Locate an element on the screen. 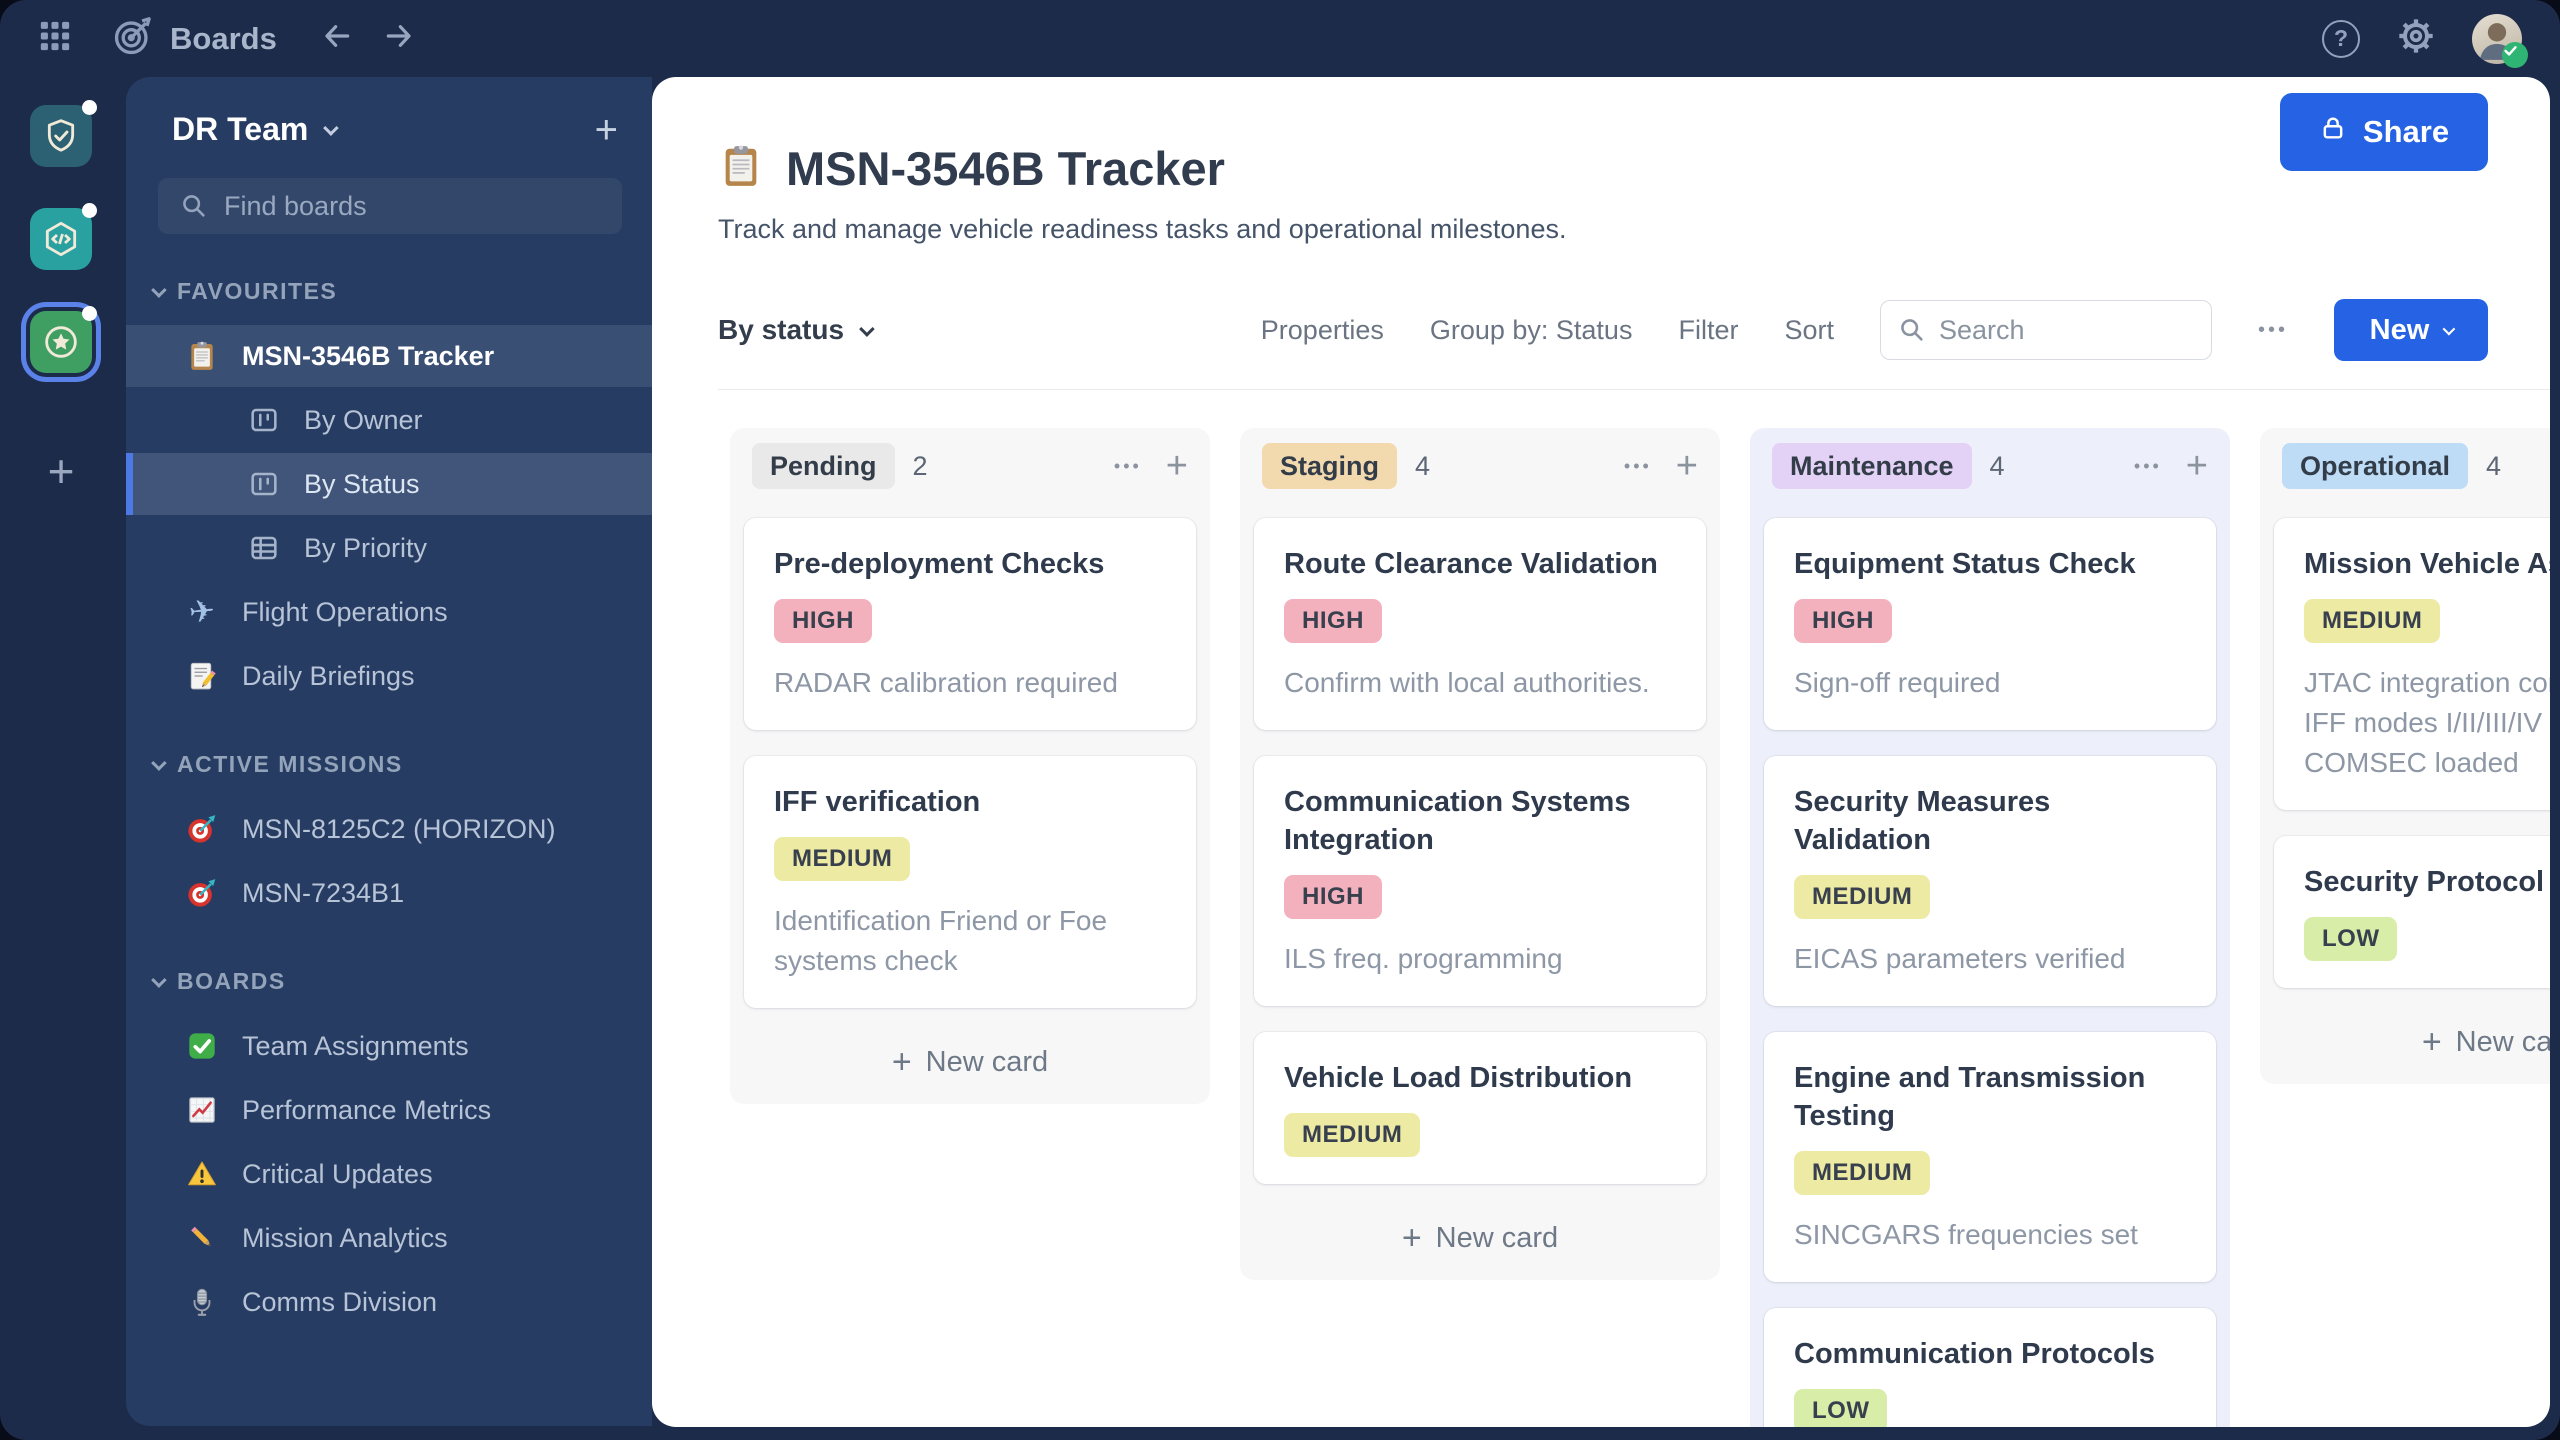 This screenshot has width=2560, height=1440. column-name-badge: Staging is located at coordinates (1329, 466).